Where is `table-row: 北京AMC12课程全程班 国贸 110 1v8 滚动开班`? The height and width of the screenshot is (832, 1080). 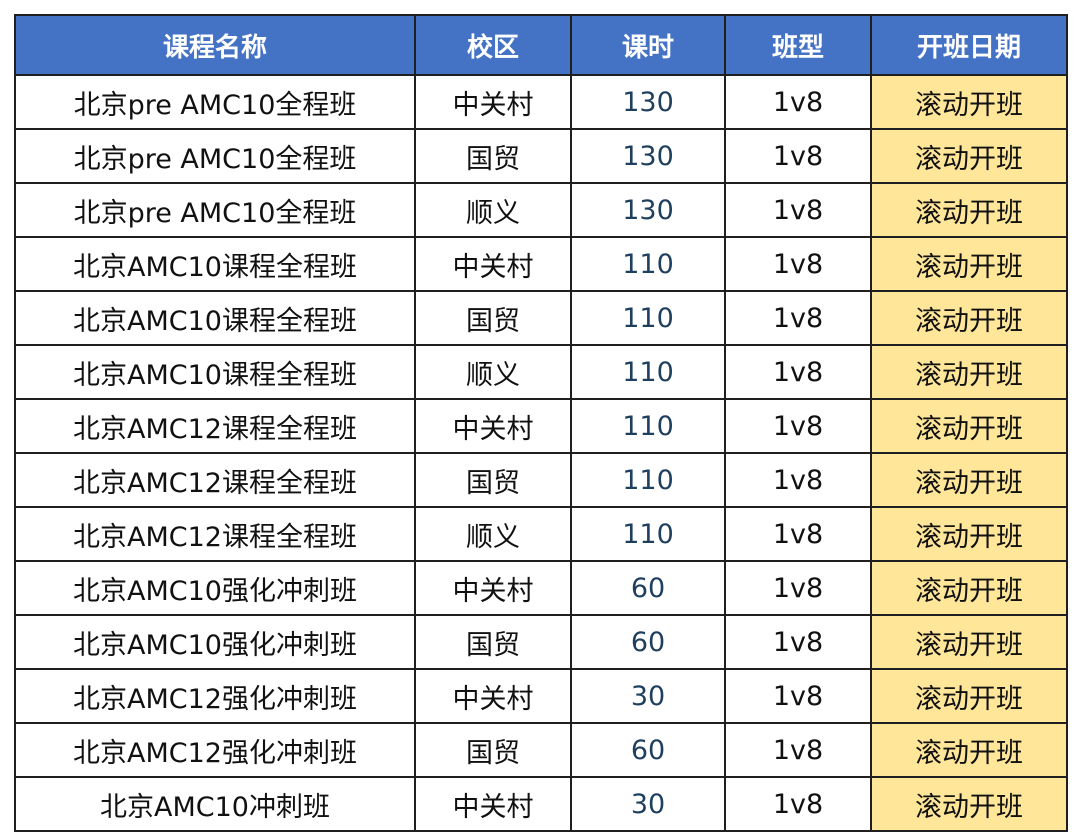 table-row: 北京AMC12课程全程班 国贸 110 1v8 滚动开班 is located at coordinates (541, 480).